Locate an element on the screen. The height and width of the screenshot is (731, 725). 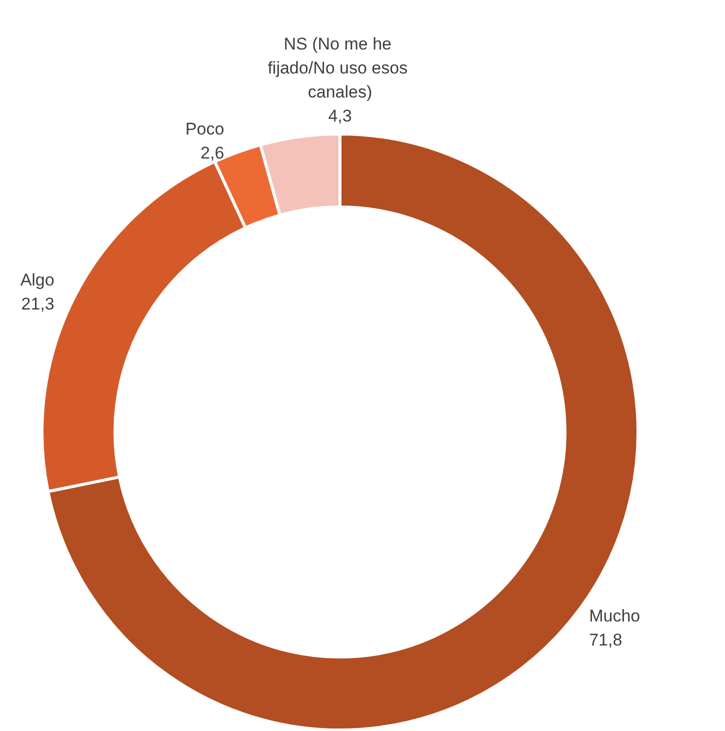
slice-label: NS (No me he fijado/No uso esos canales) is located at coordinates (340, 68).